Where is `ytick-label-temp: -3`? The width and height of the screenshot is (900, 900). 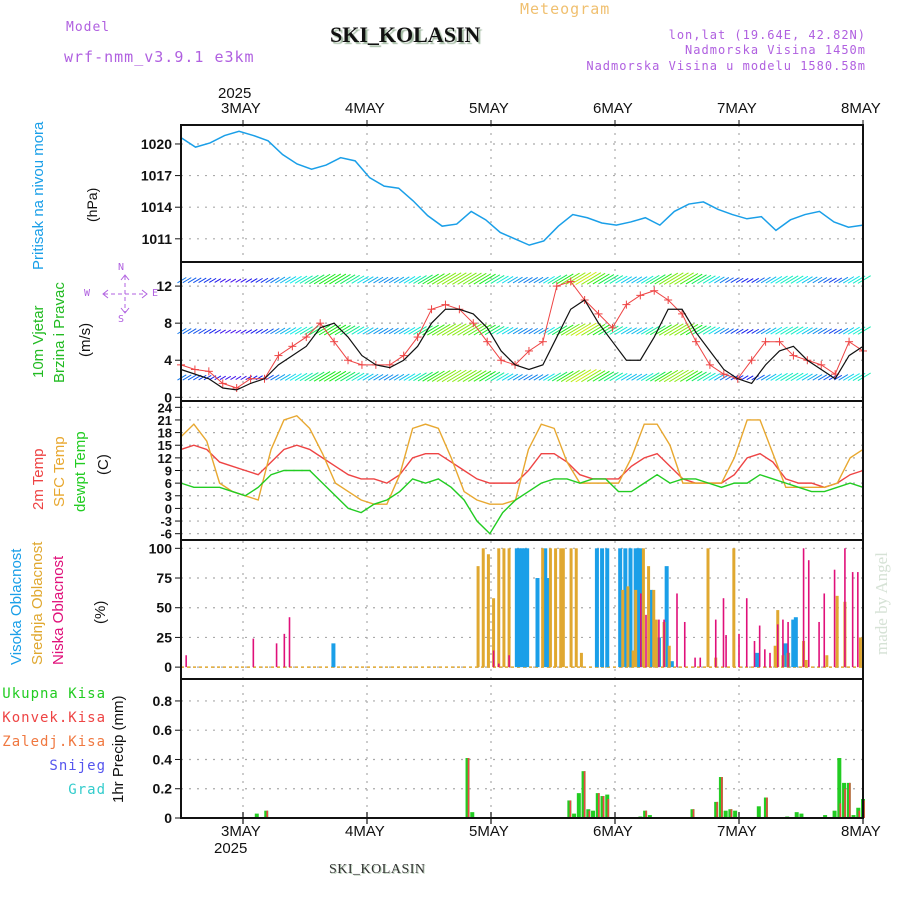
ytick-label-temp: -3 is located at coordinates (166, 521).